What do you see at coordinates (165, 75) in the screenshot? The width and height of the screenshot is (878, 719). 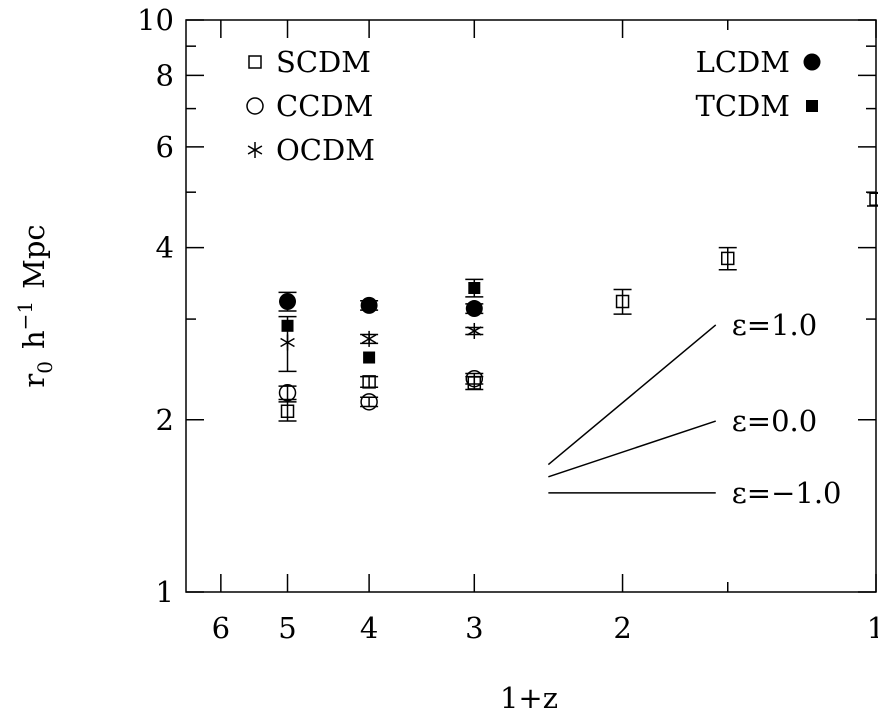 I see `y-tick-label: 8` at bounding box center [165, 75].